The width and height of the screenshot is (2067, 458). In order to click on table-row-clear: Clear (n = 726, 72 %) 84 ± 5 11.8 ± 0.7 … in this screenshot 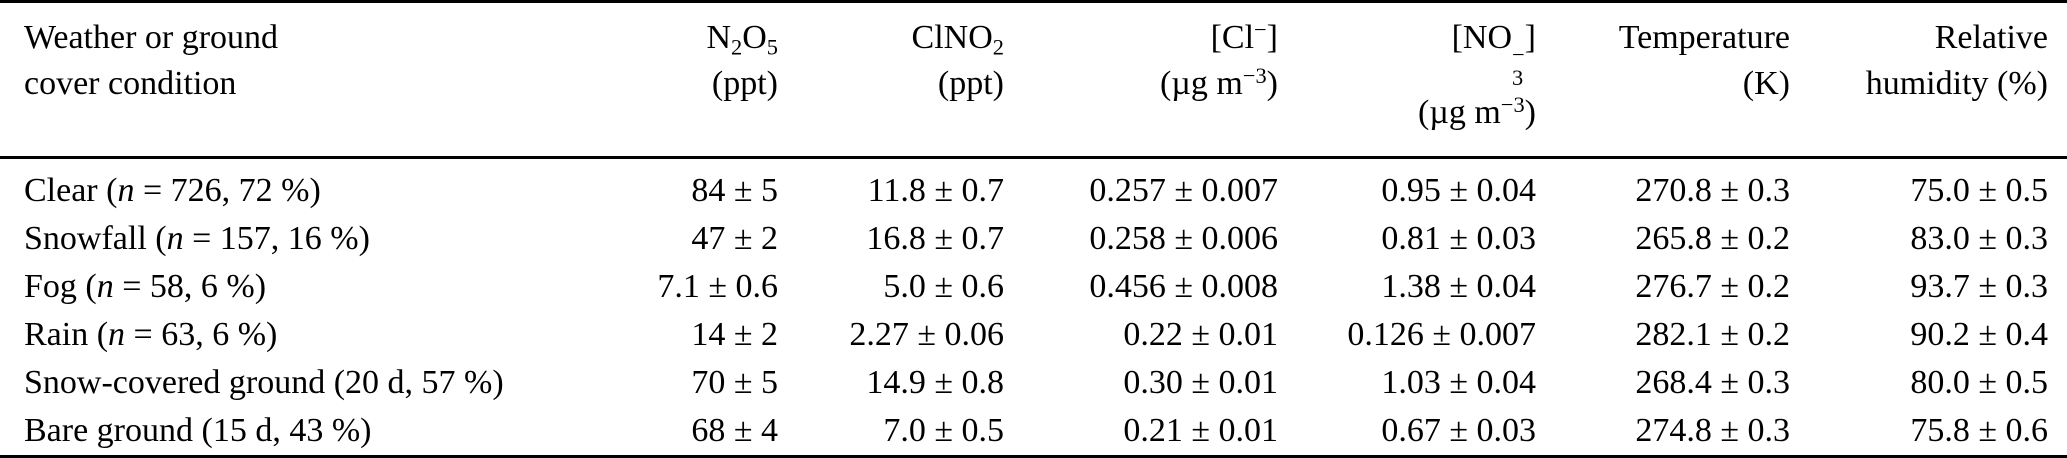, I will do `click(1033, 186)`.